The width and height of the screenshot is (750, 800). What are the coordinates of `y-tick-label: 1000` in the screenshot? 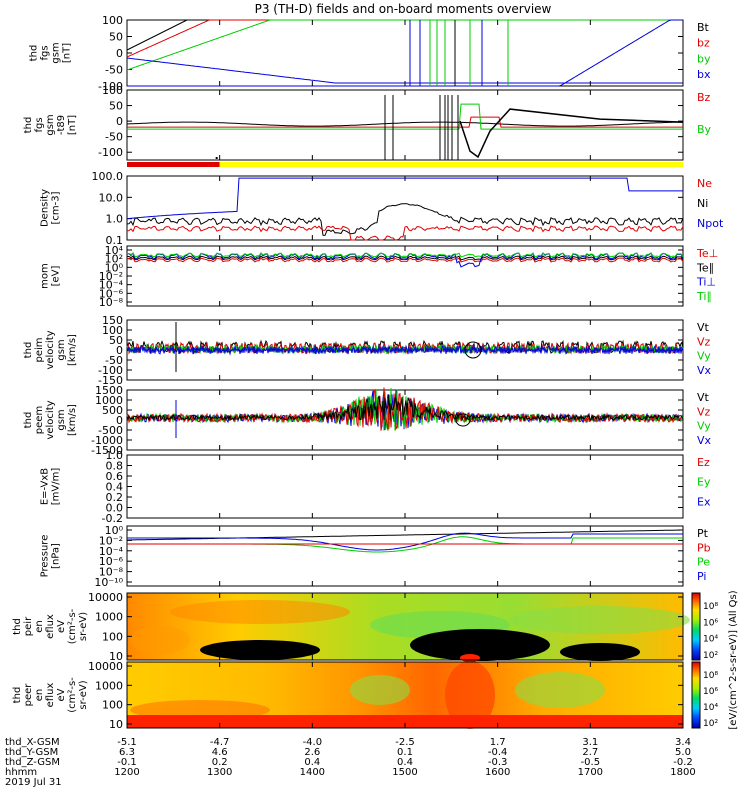 It's located at (109, 617).